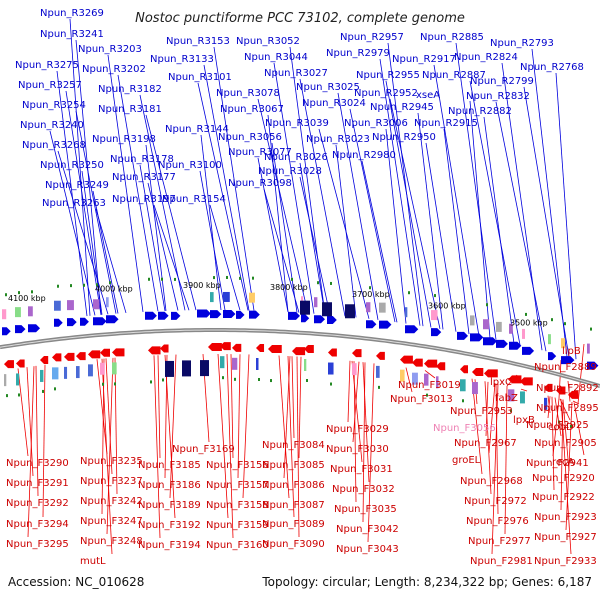 This screenshot has height=600, width=600. What do you see at coordinates (111, 521) in the screenshot?
I see `reverse-gene-label: Npun_F3247` at bounding box center [111, 521].